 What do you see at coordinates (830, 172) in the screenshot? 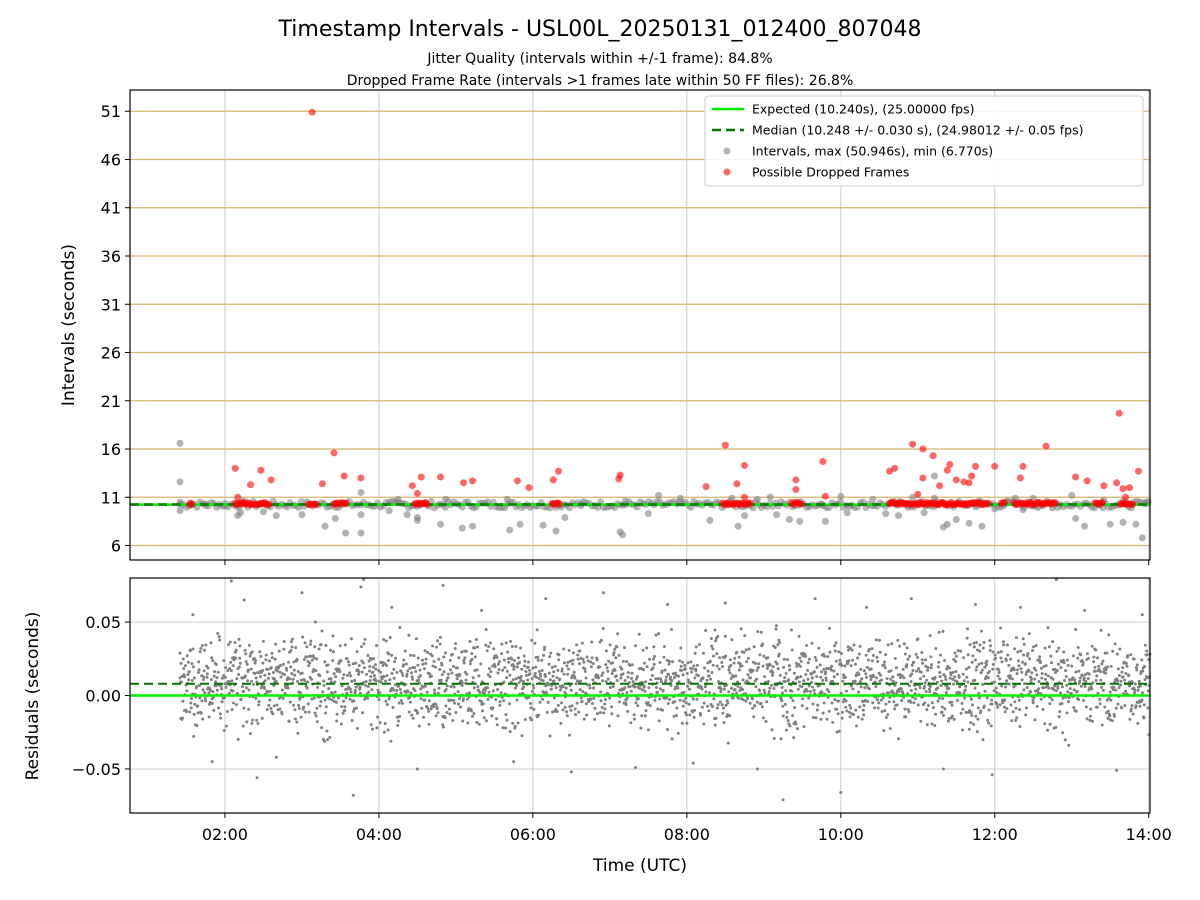
I see `legend-dropped-label: Possible Dropped Frames` at bounding box center [830, 172].